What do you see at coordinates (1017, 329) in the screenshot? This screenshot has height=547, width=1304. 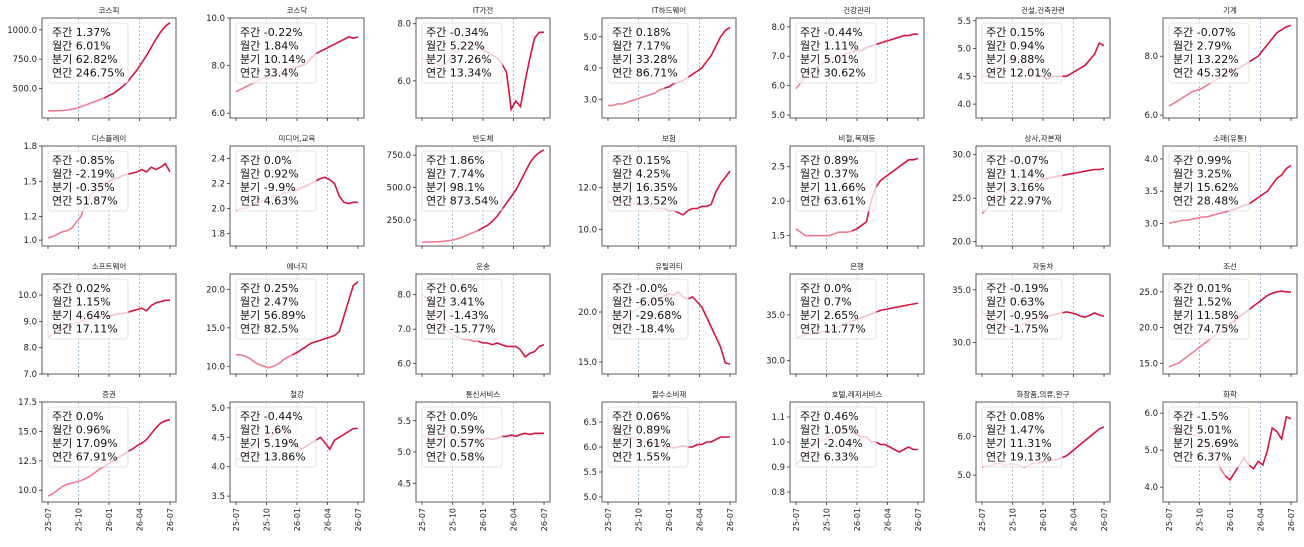 I see `stat-line: 연간 -1.75%` at bounding box center [1017, 329].